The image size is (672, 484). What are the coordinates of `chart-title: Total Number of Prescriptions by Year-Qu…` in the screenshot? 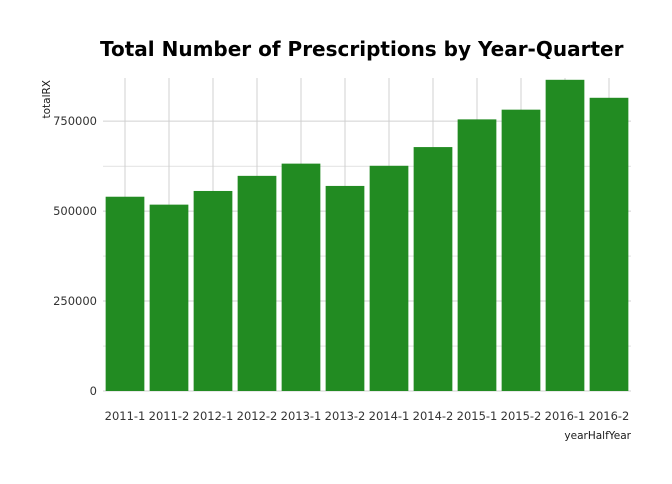 It's located at (362, 49).